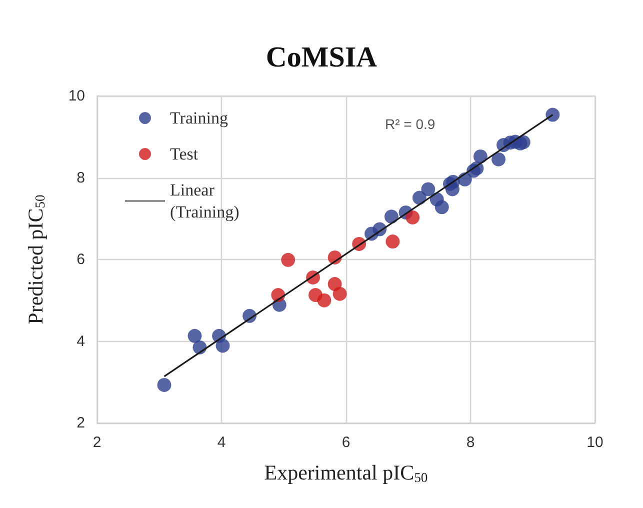 This screenshot has height=508, width=643. Describe the element at coordinates (205, 201) in the screenshot. I see `legend-label: Linear (Training)` at that location.